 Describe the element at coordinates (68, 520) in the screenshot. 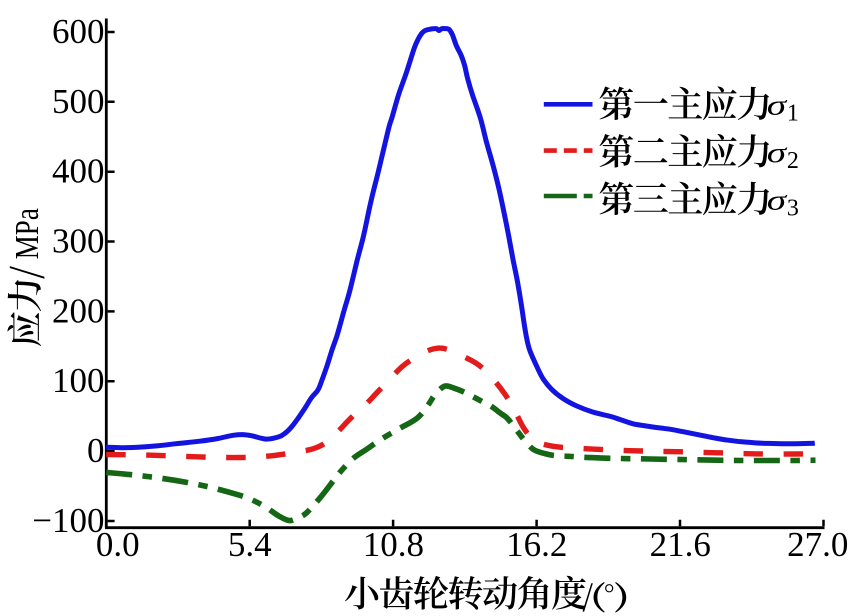

I see `svg-text: −100` at that location.